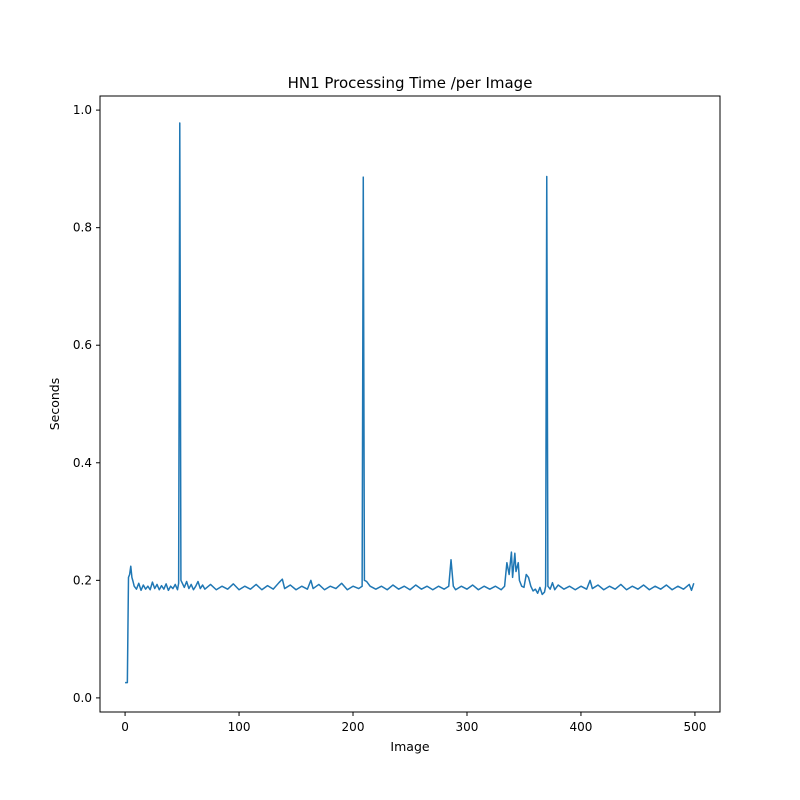 The width and height of the screenshot is (800, 800). Describe the element at coordinates (82, 228) in the screenshot. I see `y-tick-label: 0.8` at that location.